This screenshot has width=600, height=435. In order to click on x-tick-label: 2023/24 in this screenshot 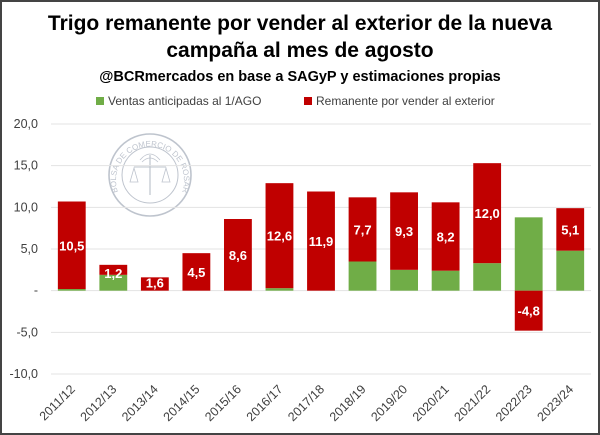, I will do `click(556, 403)`.